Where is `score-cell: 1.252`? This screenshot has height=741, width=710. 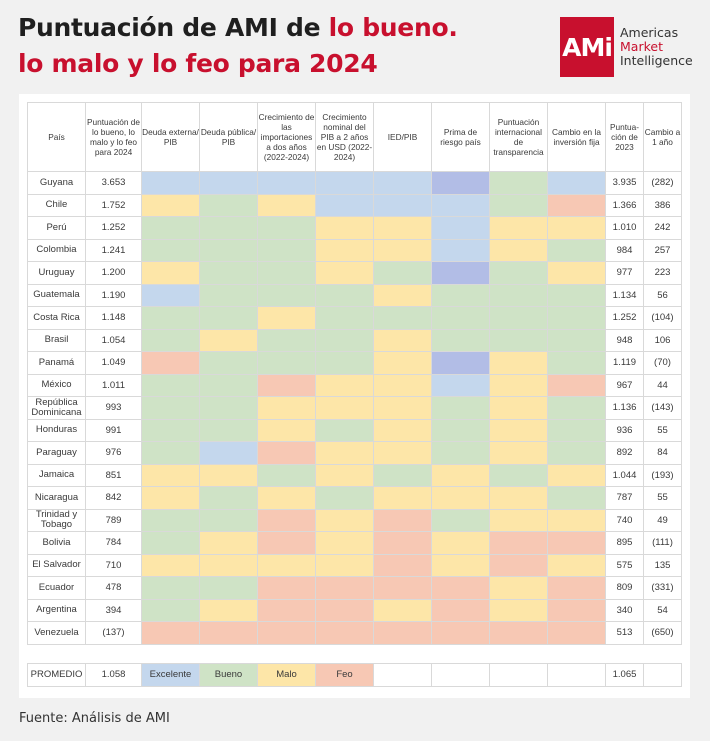 score-cell: 1.252 is located at coordinates (113, 228).